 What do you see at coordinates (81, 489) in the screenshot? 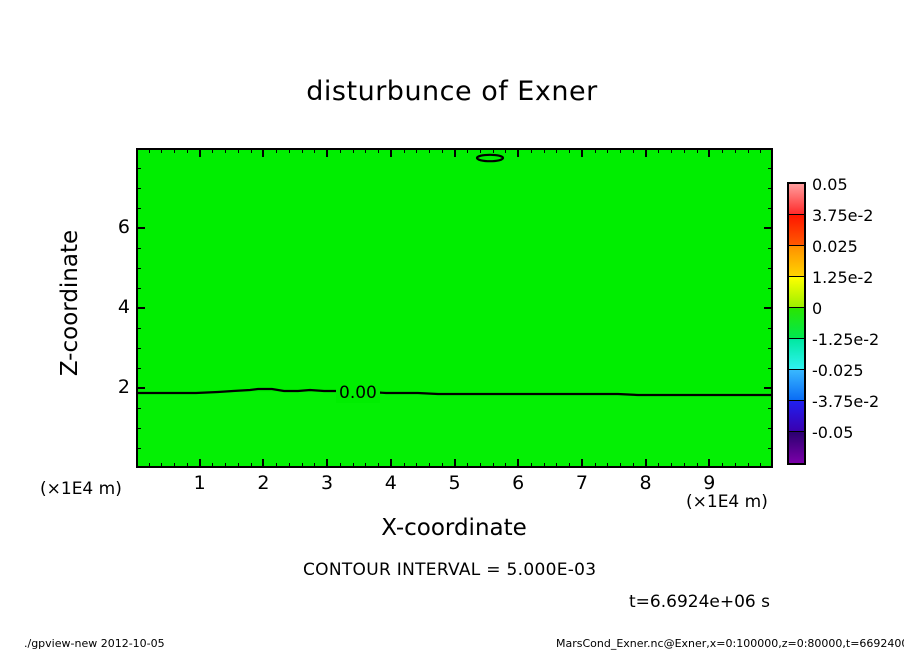
I see `z-unit-label: (×1E4 m)` at bounding box center [81, 489].